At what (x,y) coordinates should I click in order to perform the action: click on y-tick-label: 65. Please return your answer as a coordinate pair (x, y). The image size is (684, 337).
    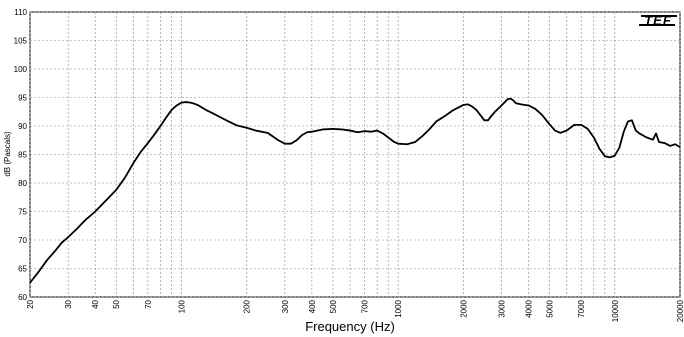
    Looking at the image, I should click on (22, 269).